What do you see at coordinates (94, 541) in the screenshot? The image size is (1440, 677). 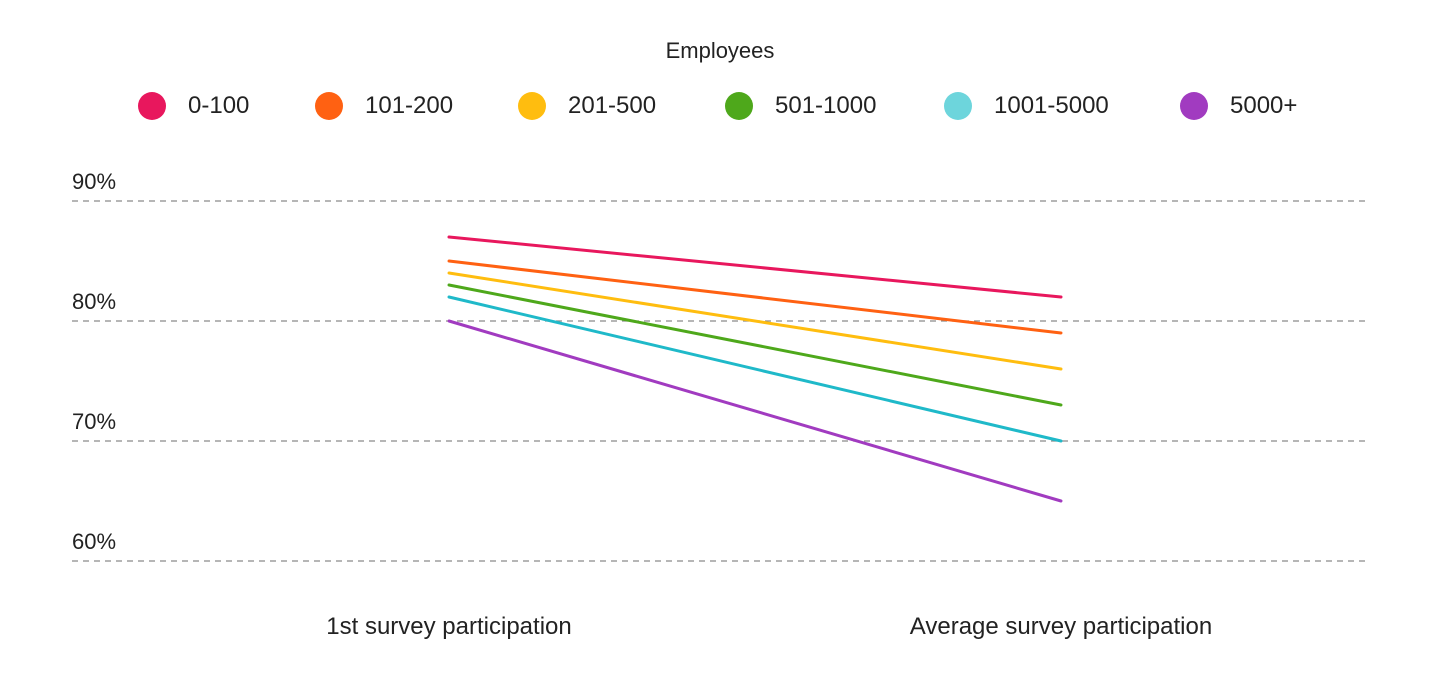 I see `y-tick-label: 60%` at bounding box center [94, 541].